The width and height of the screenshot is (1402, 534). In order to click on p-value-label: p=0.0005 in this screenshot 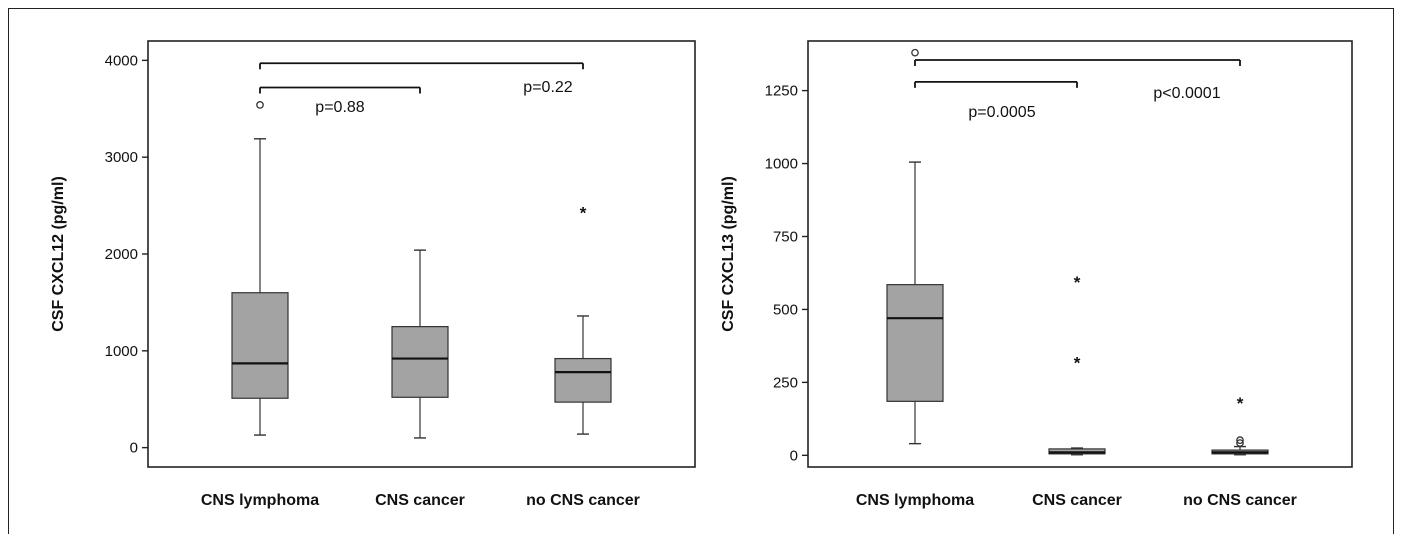, I will do `click(1001, 112)`.